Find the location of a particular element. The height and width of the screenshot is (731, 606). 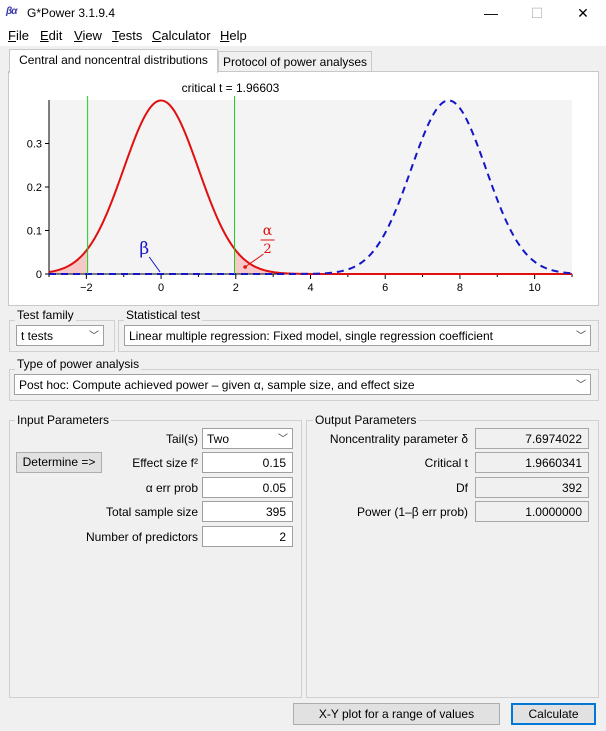

determine-button: Determine => is located at coordinates (59, 462).